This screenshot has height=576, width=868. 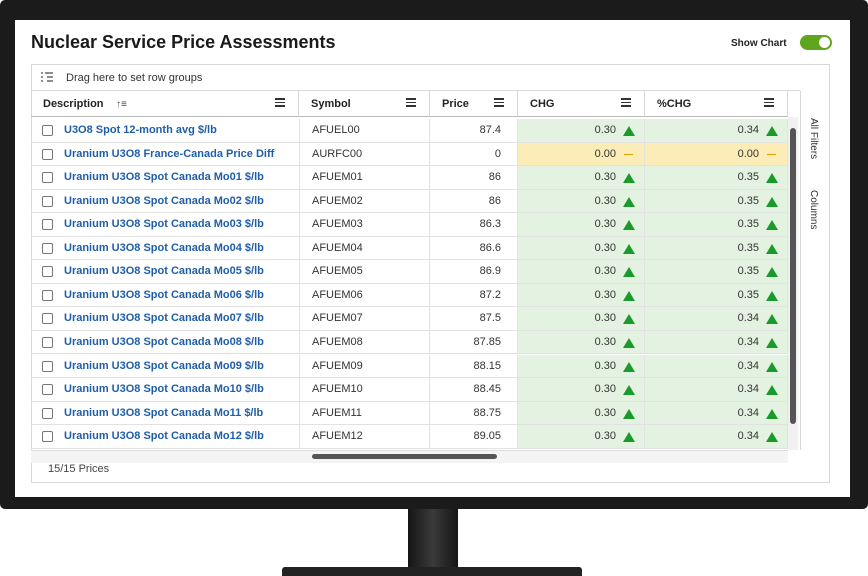 I want to click on price: 88.15, so click(x=474, y=366).